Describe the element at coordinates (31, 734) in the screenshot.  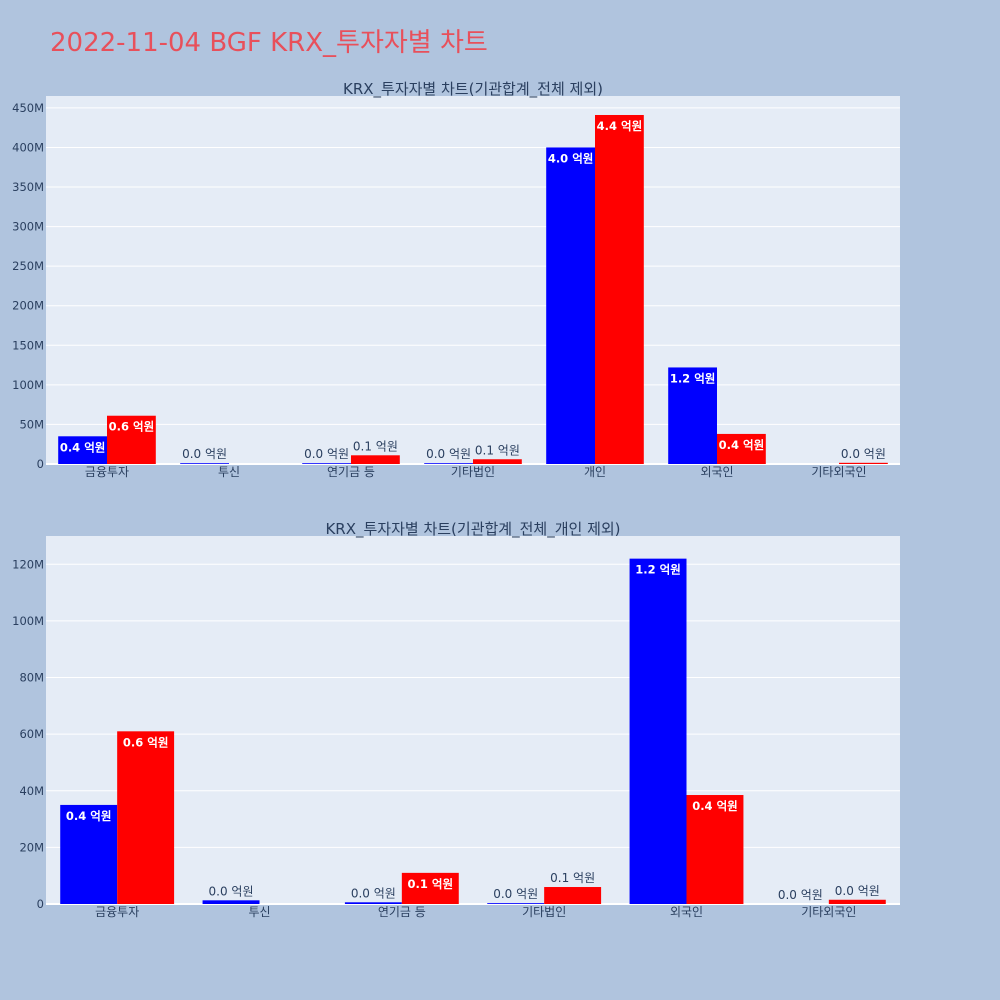
I see `y-tick-label: 60M` at that location.